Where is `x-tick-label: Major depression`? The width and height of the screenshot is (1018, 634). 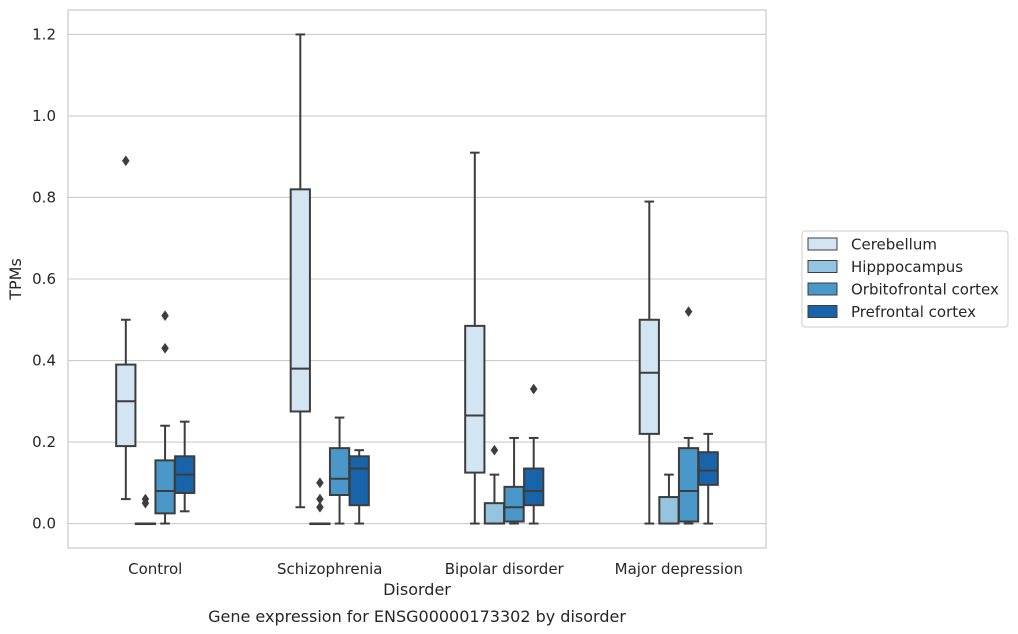
x-tick-label: Major depression is located at coordinates (679, 569).